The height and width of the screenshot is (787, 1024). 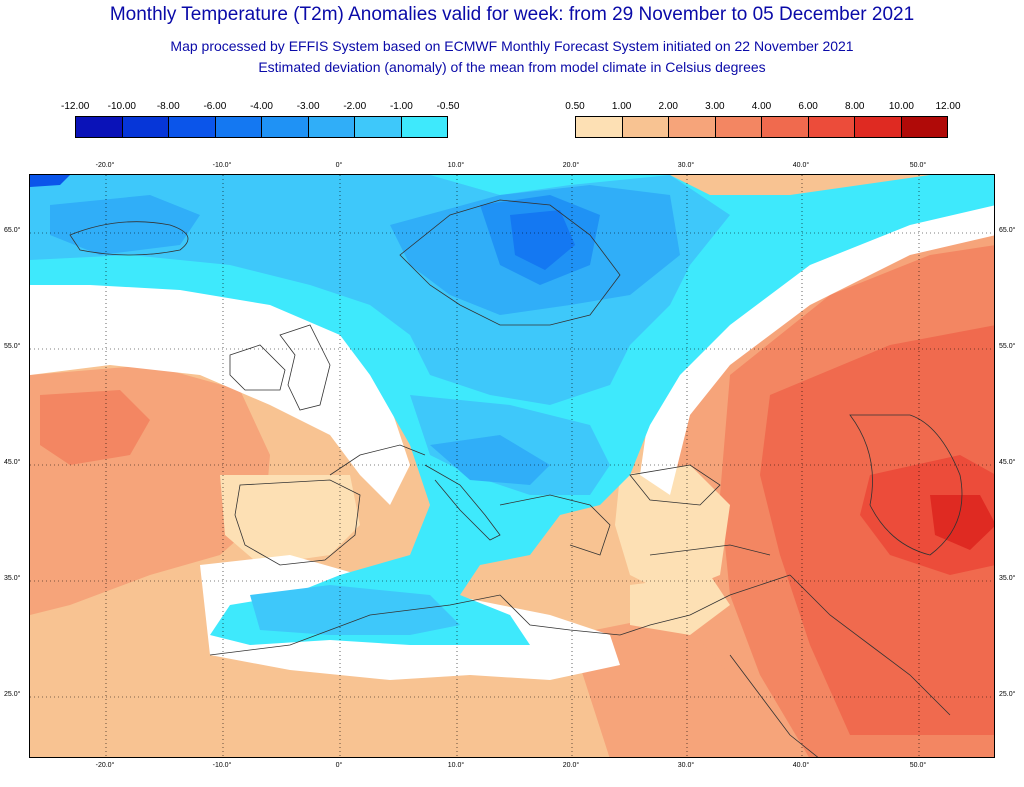 I want to click on north-africa-warm, so click(x=329, y=701).